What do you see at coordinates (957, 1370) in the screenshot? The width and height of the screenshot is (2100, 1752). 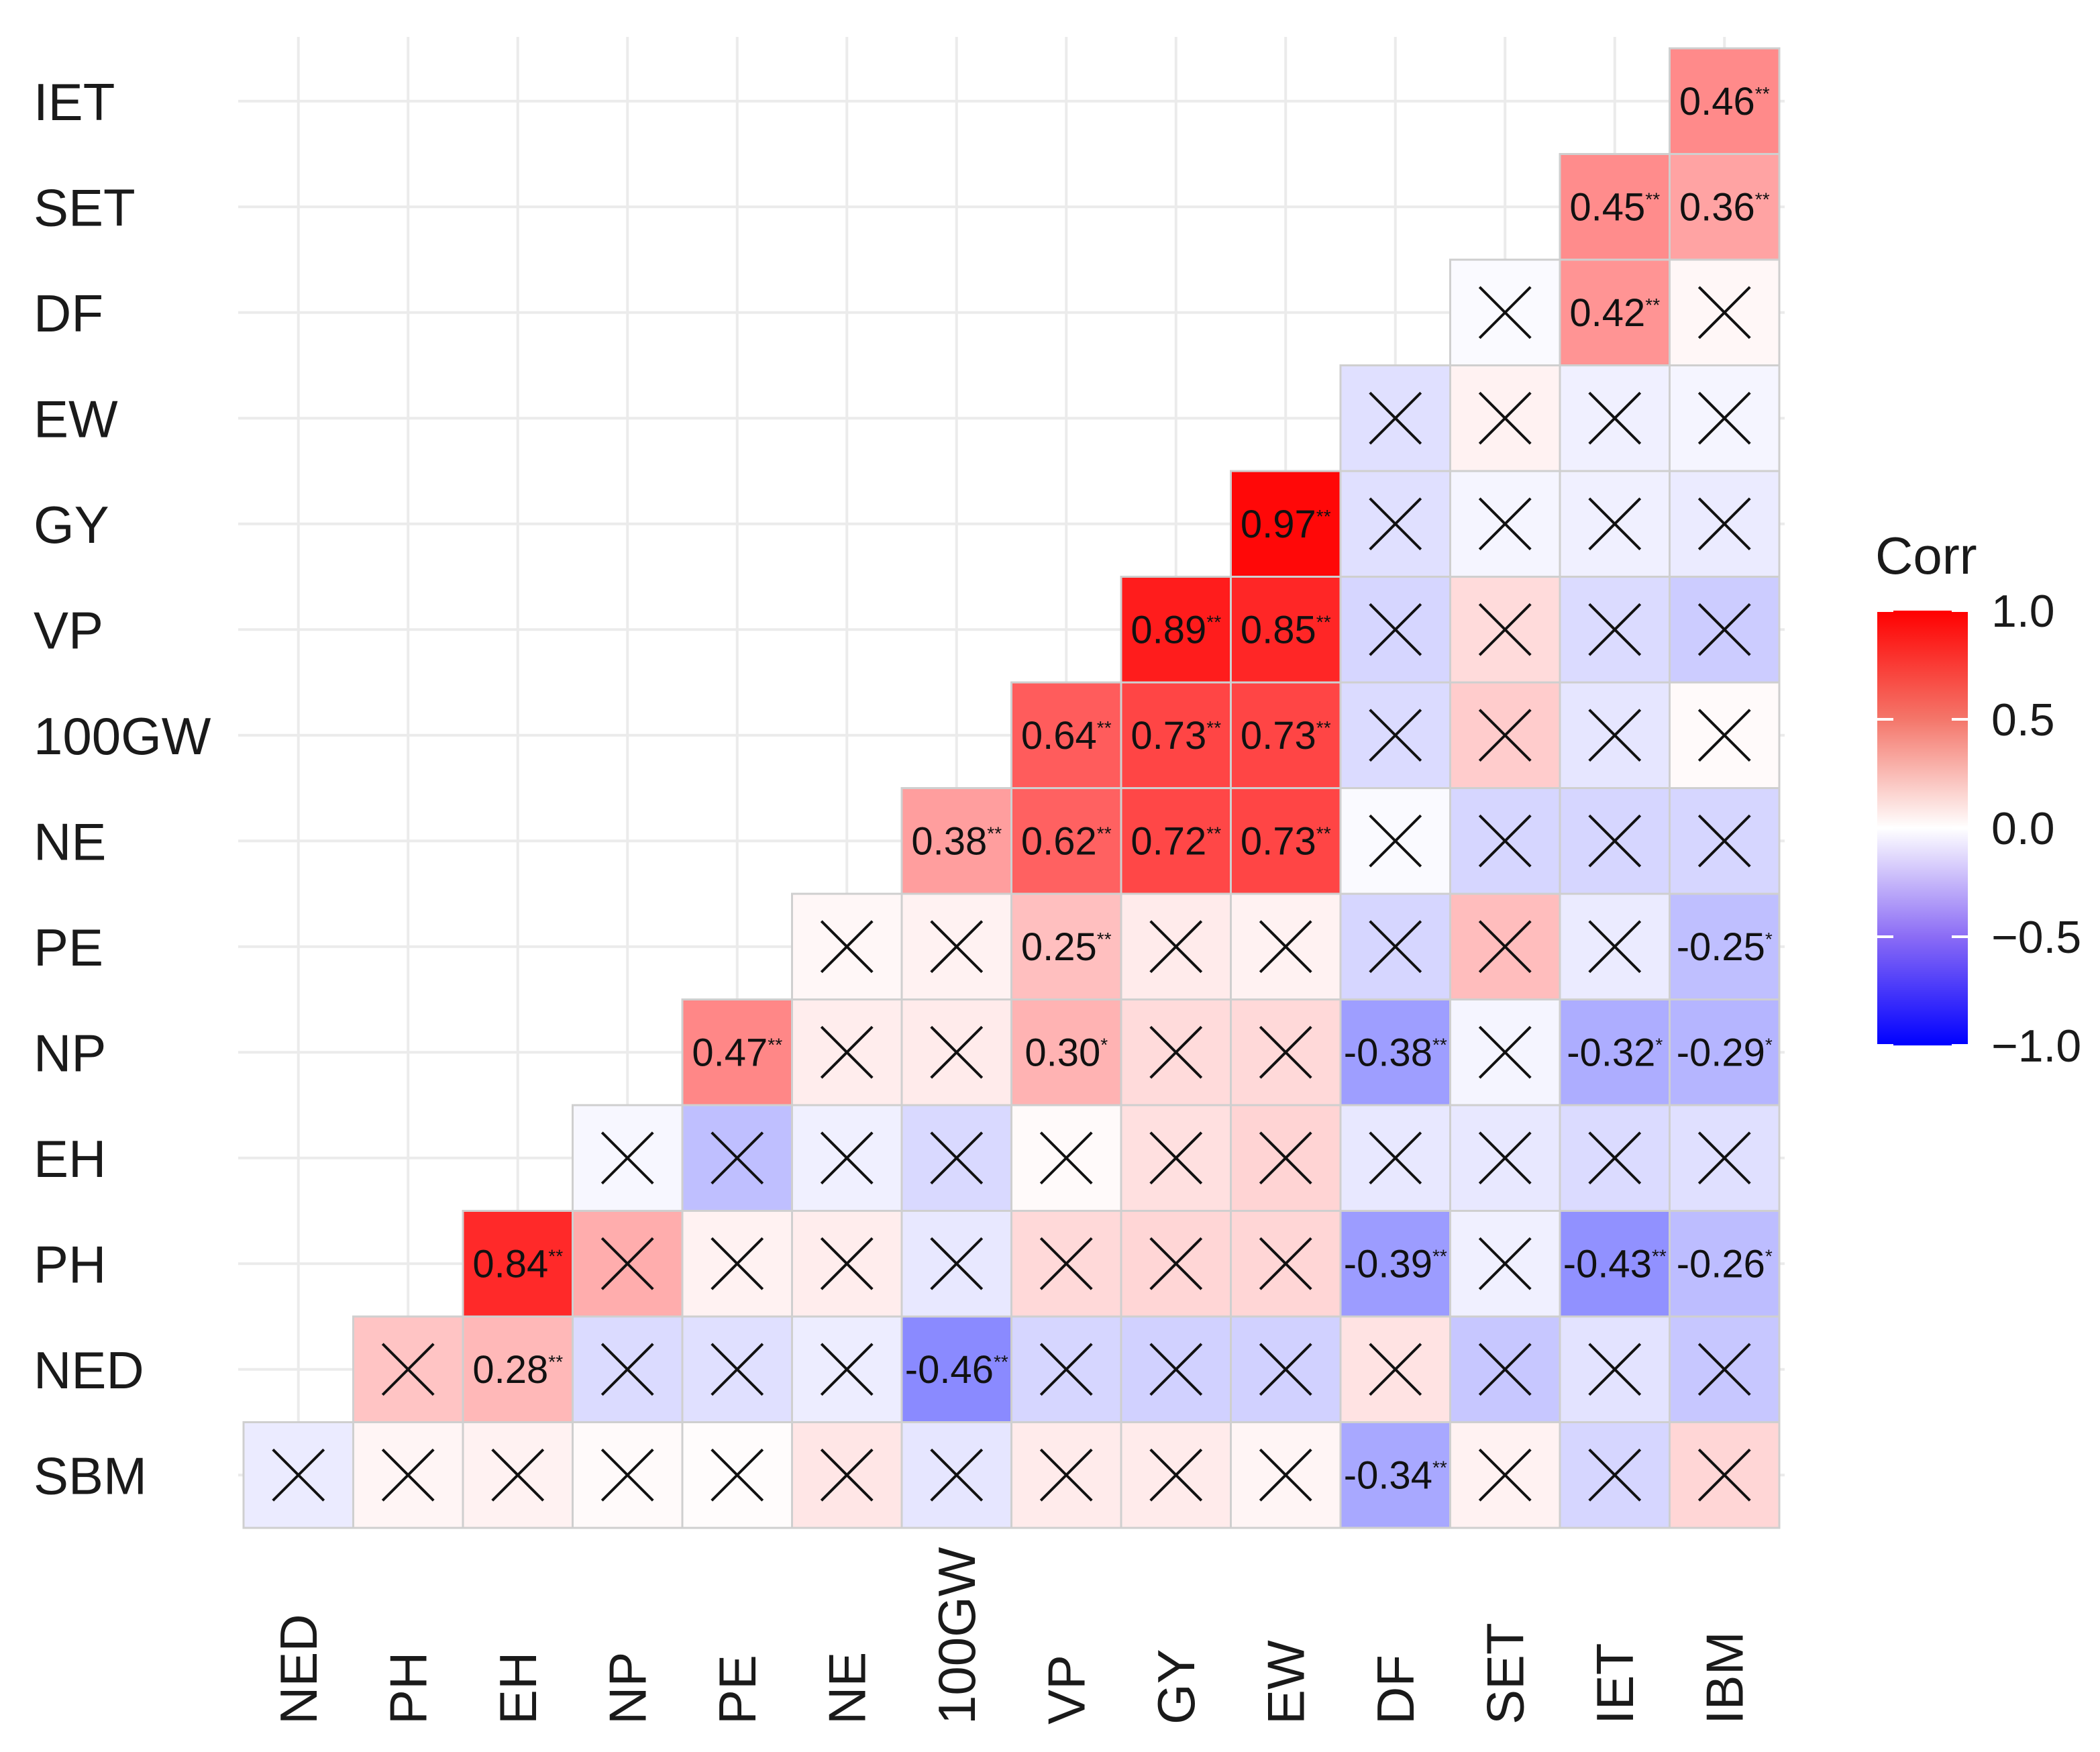 I see `cell-label: -0.46**` at bounding box center [957, 1370].